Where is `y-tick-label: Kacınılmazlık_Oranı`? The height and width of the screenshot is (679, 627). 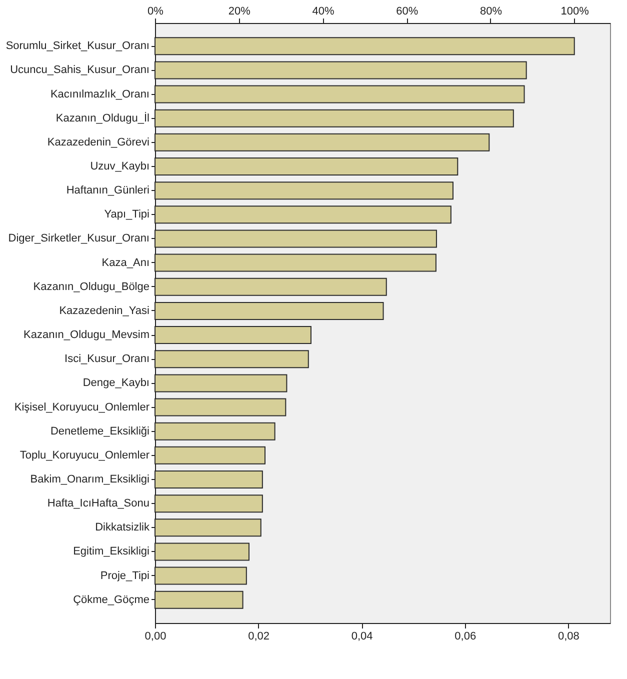 y-tick-label: Kacınılmazlık_Oranı is located at coordinates (100, 94).